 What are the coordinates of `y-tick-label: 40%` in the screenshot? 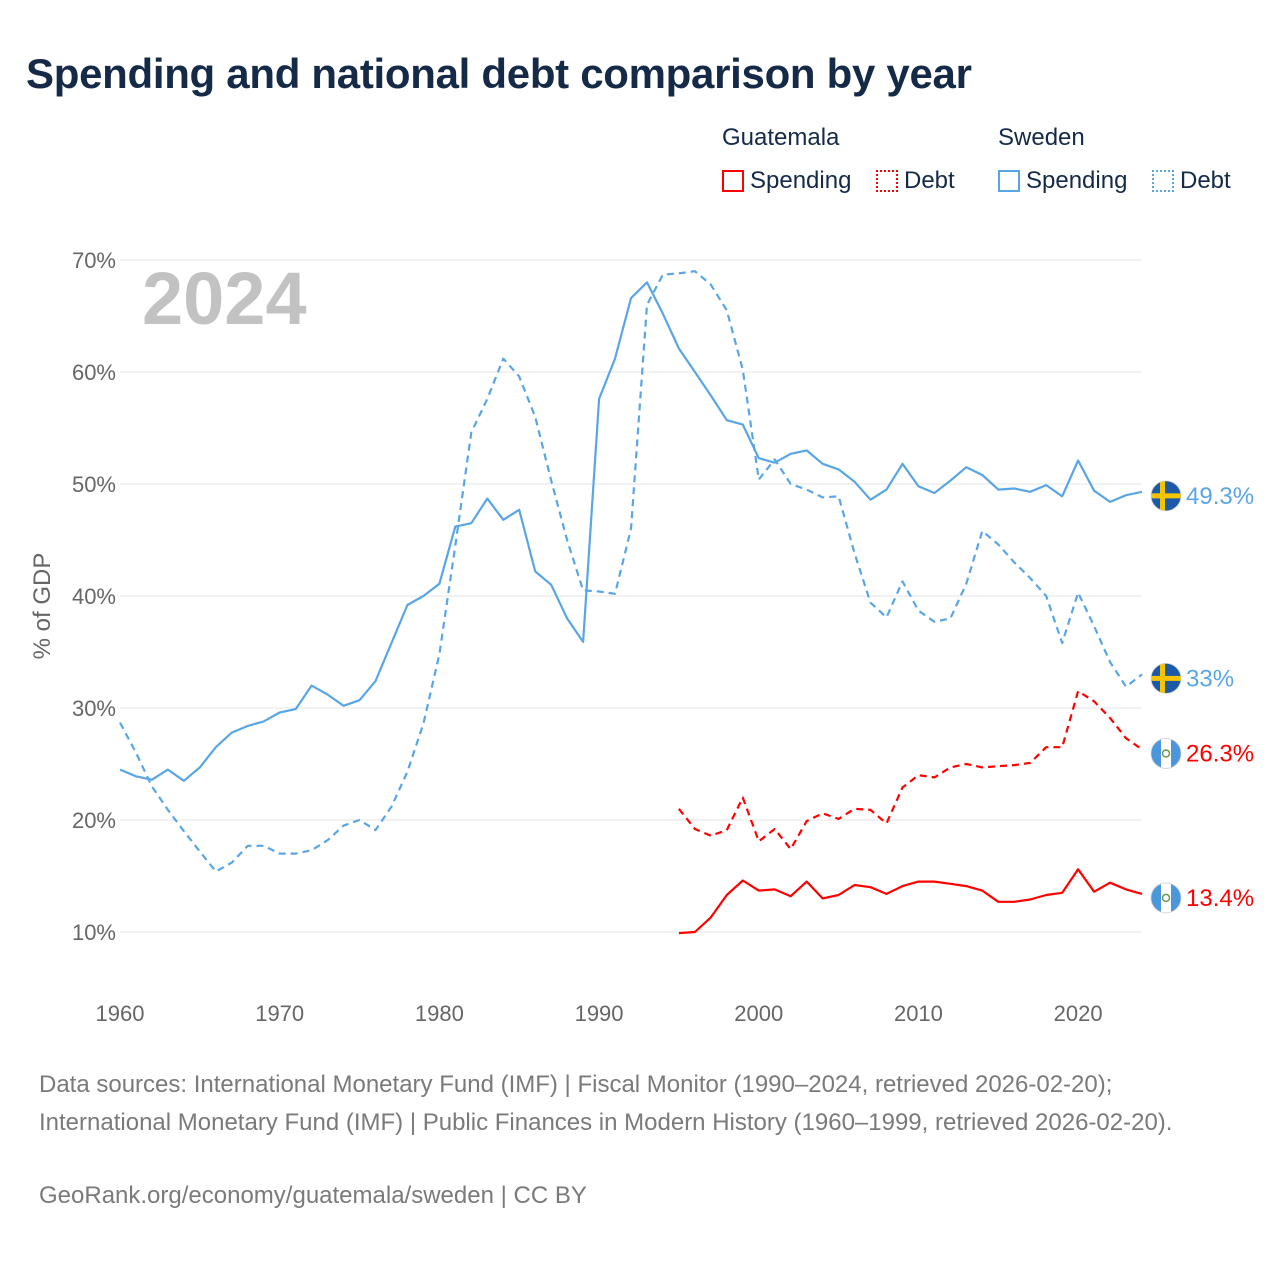 It's located at (94, 596).